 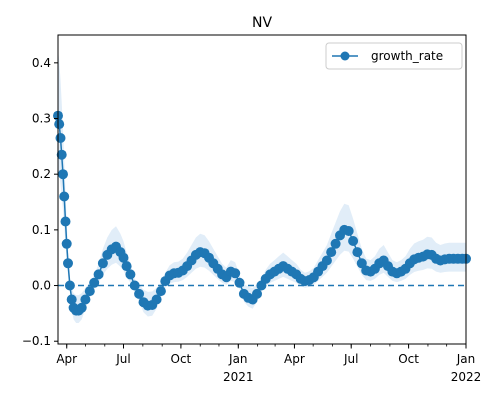 What do you see at coordinates (407, 56) in the screenshot?
I see `legend-label: growth_rate` at bounding box center [407, 56].